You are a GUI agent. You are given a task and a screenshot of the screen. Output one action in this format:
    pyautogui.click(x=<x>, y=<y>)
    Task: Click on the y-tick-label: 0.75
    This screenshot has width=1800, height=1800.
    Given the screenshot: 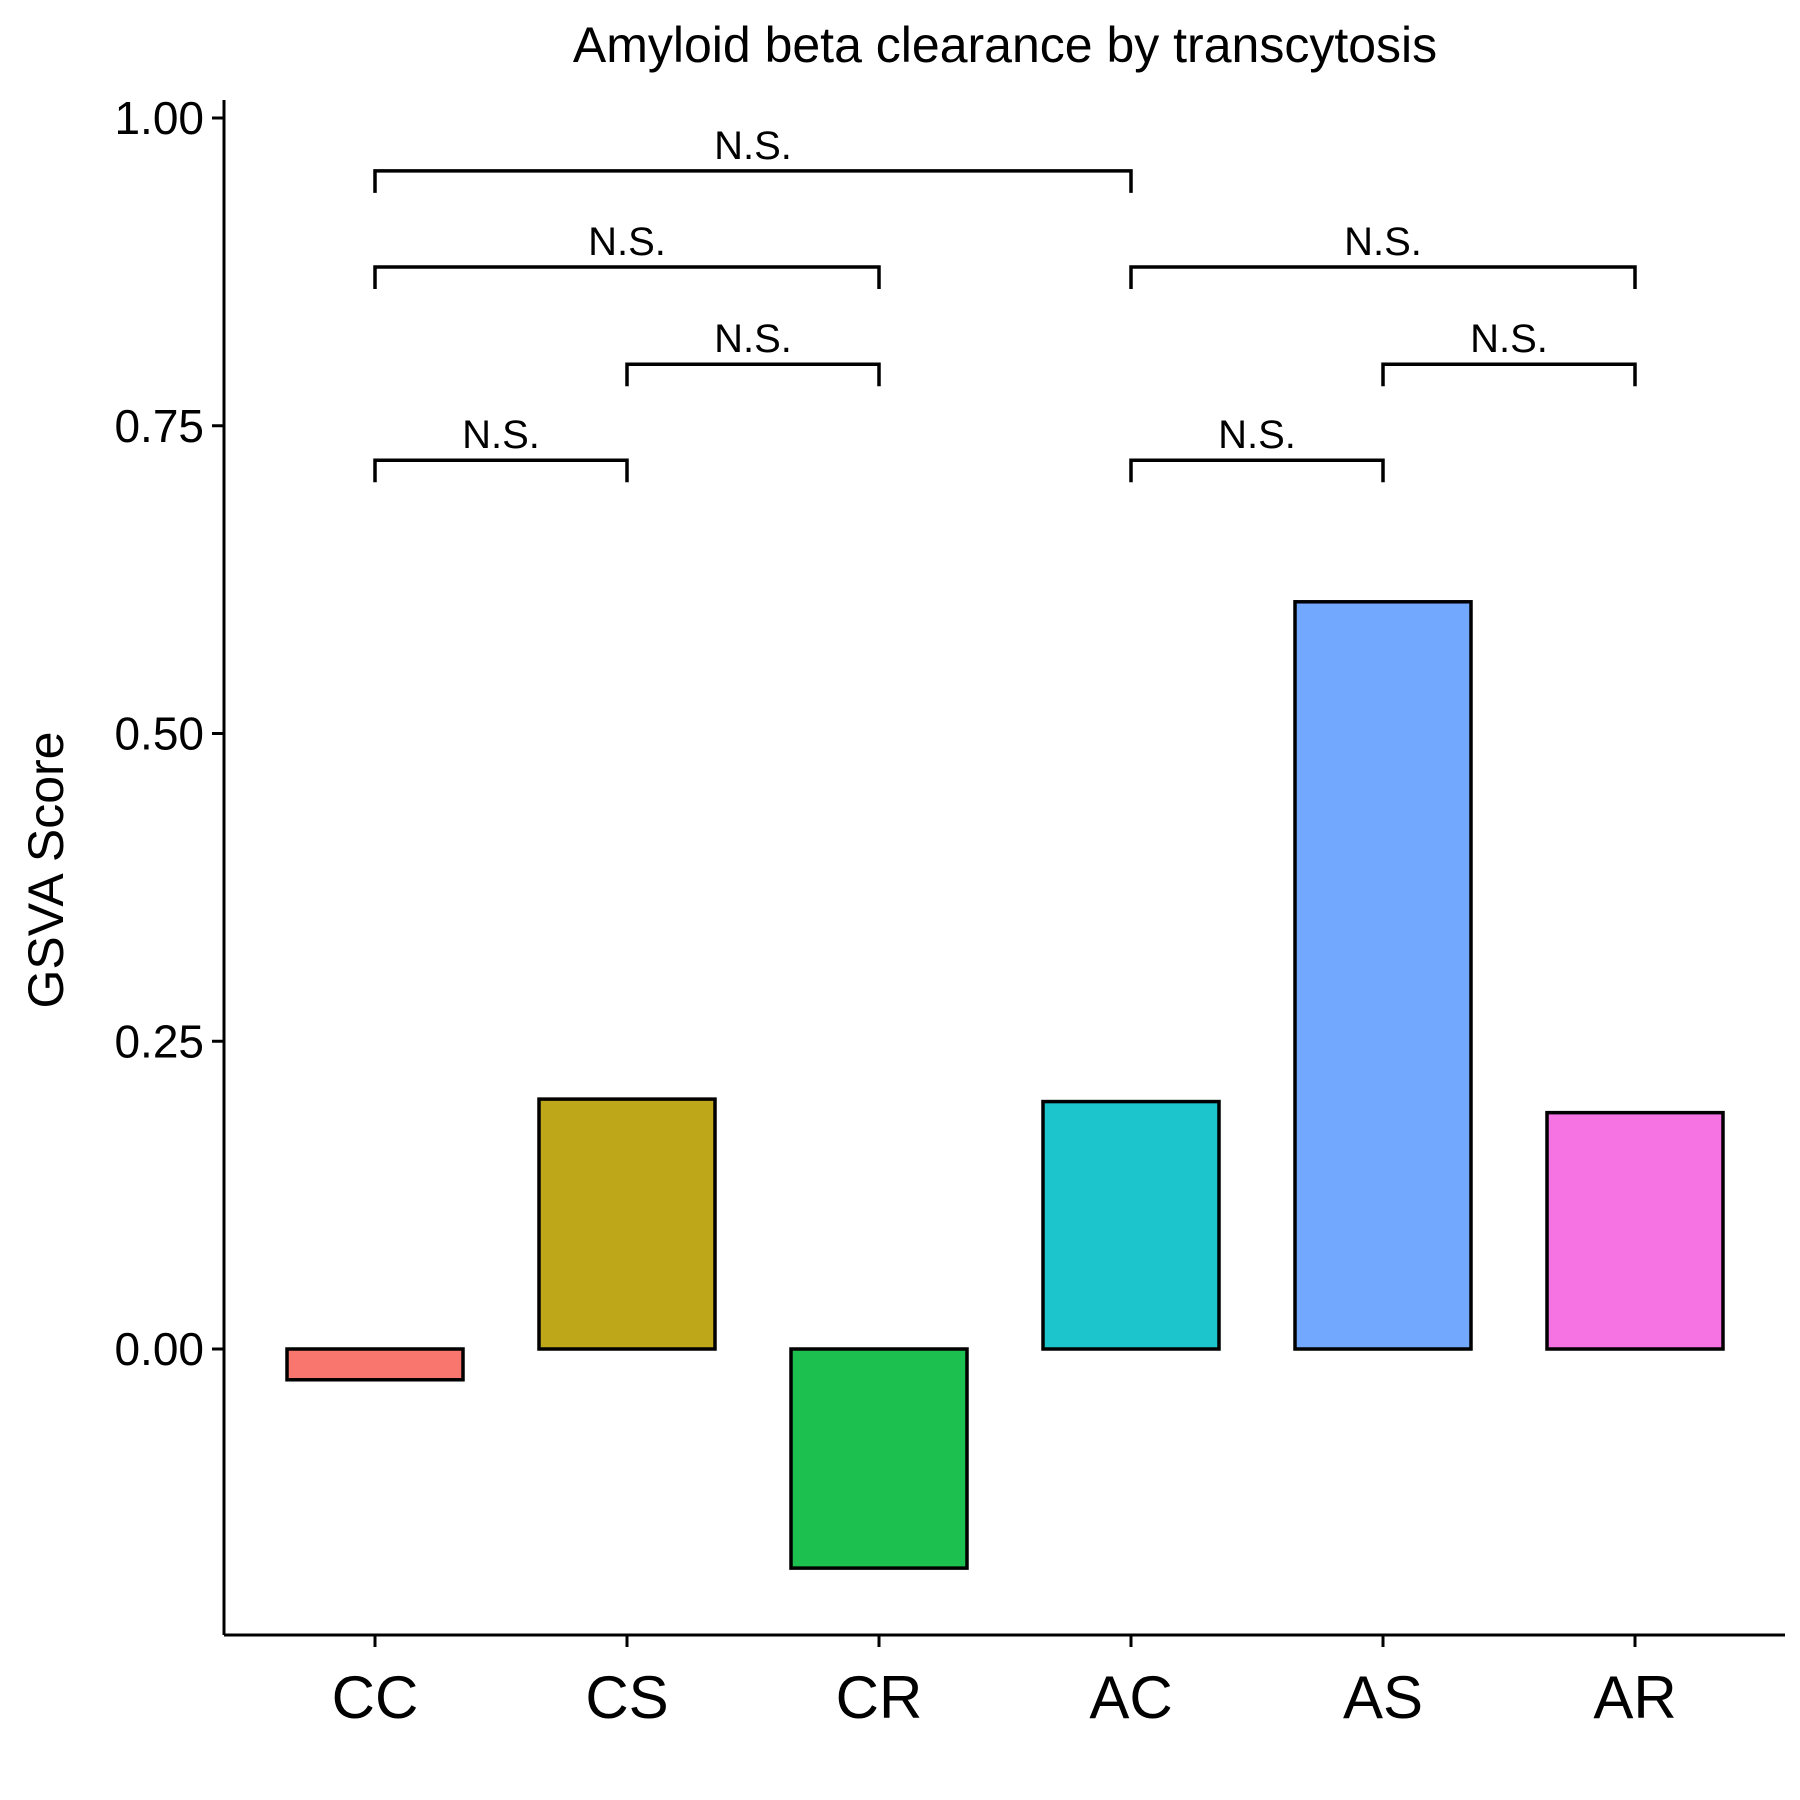 What is the action you would take?
    pyautogui.click(x=159, y=426)
    